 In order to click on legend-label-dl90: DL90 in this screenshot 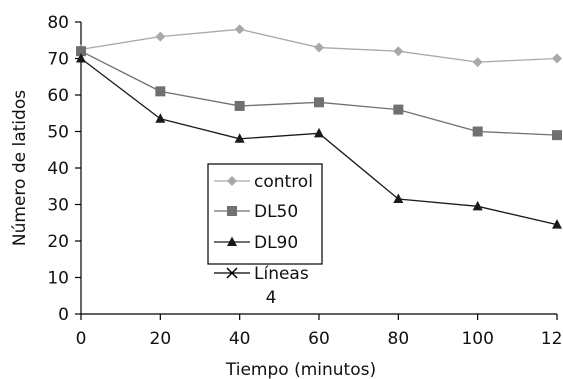, I will do `click(276, 243)`.